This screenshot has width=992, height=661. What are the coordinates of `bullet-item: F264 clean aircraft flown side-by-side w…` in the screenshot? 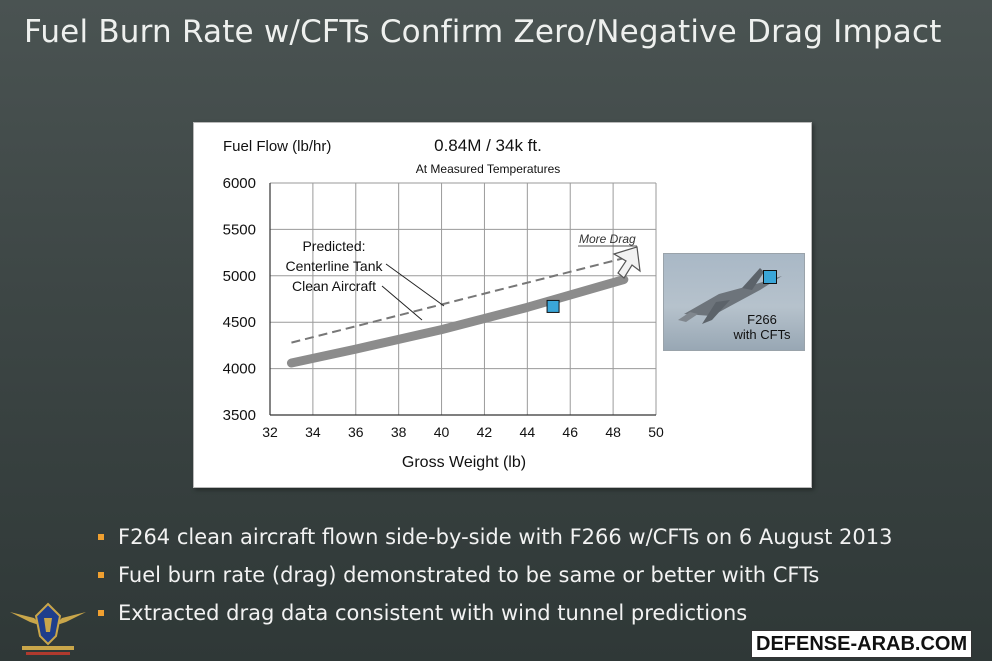 It's located at (495, 537).